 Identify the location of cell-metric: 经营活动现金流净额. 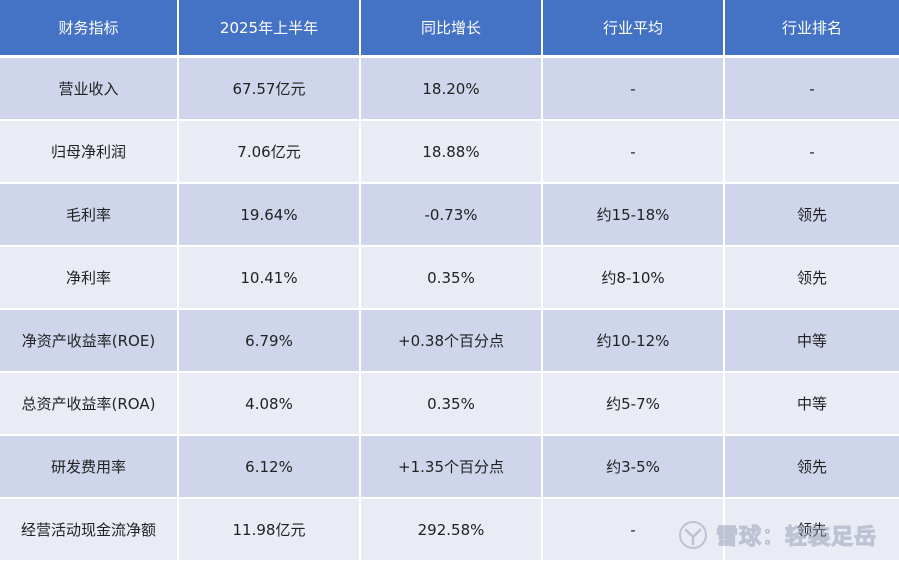
(89, 530).